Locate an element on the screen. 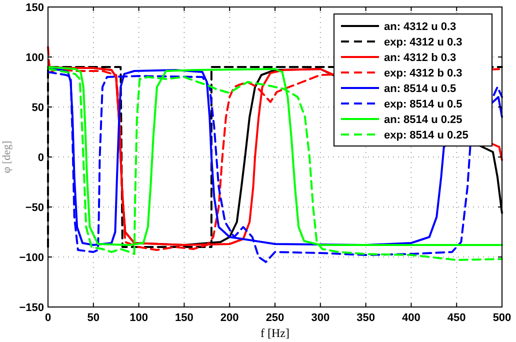  legend-label: an: 8514 u 0.25 is located at coordinates (423, 120).